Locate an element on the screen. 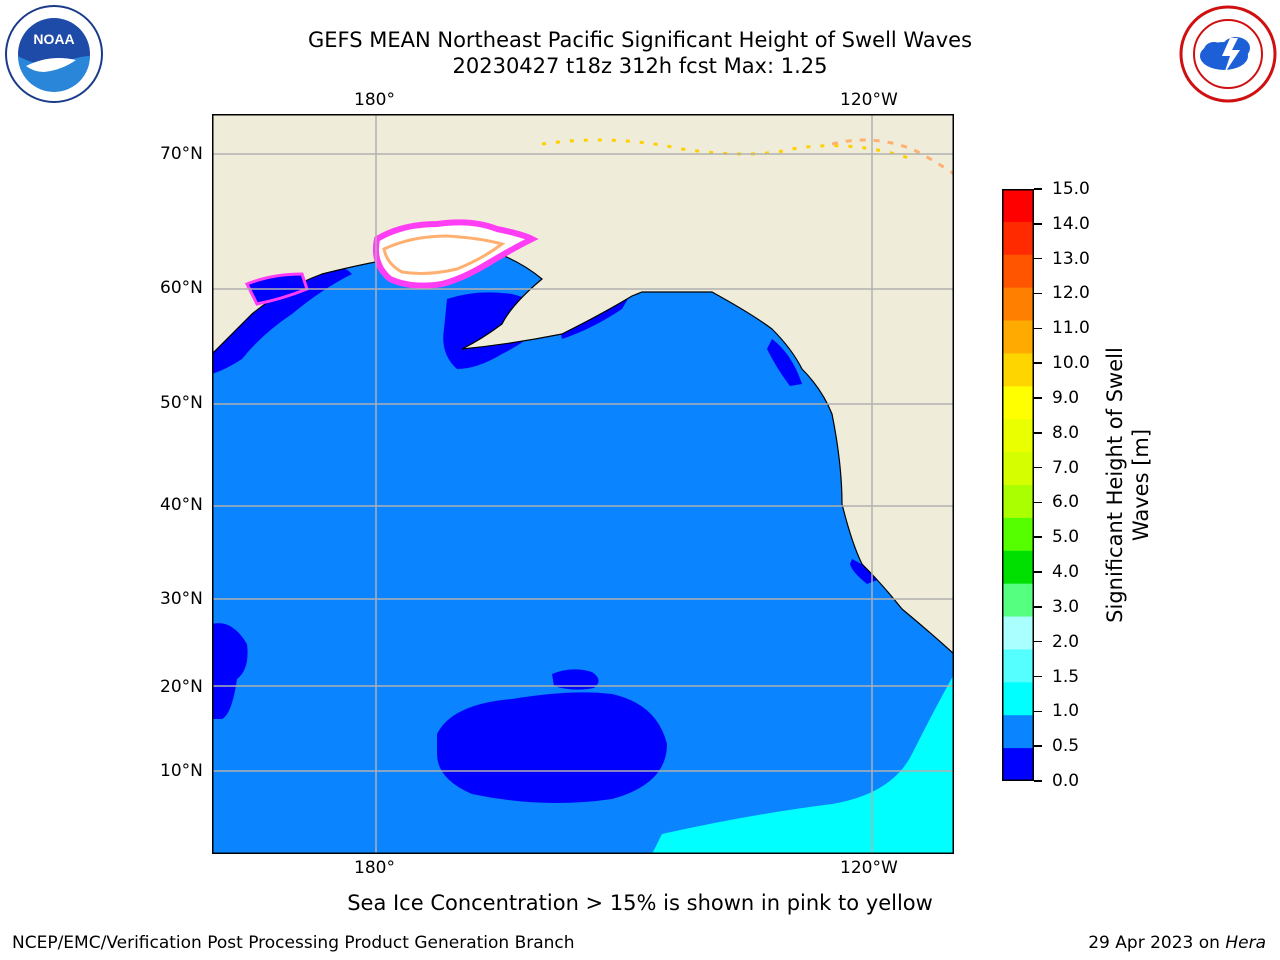 The image size is (1280, 960). colorbar-tick-label: 12.0 is located at coordinates (1071, 293).